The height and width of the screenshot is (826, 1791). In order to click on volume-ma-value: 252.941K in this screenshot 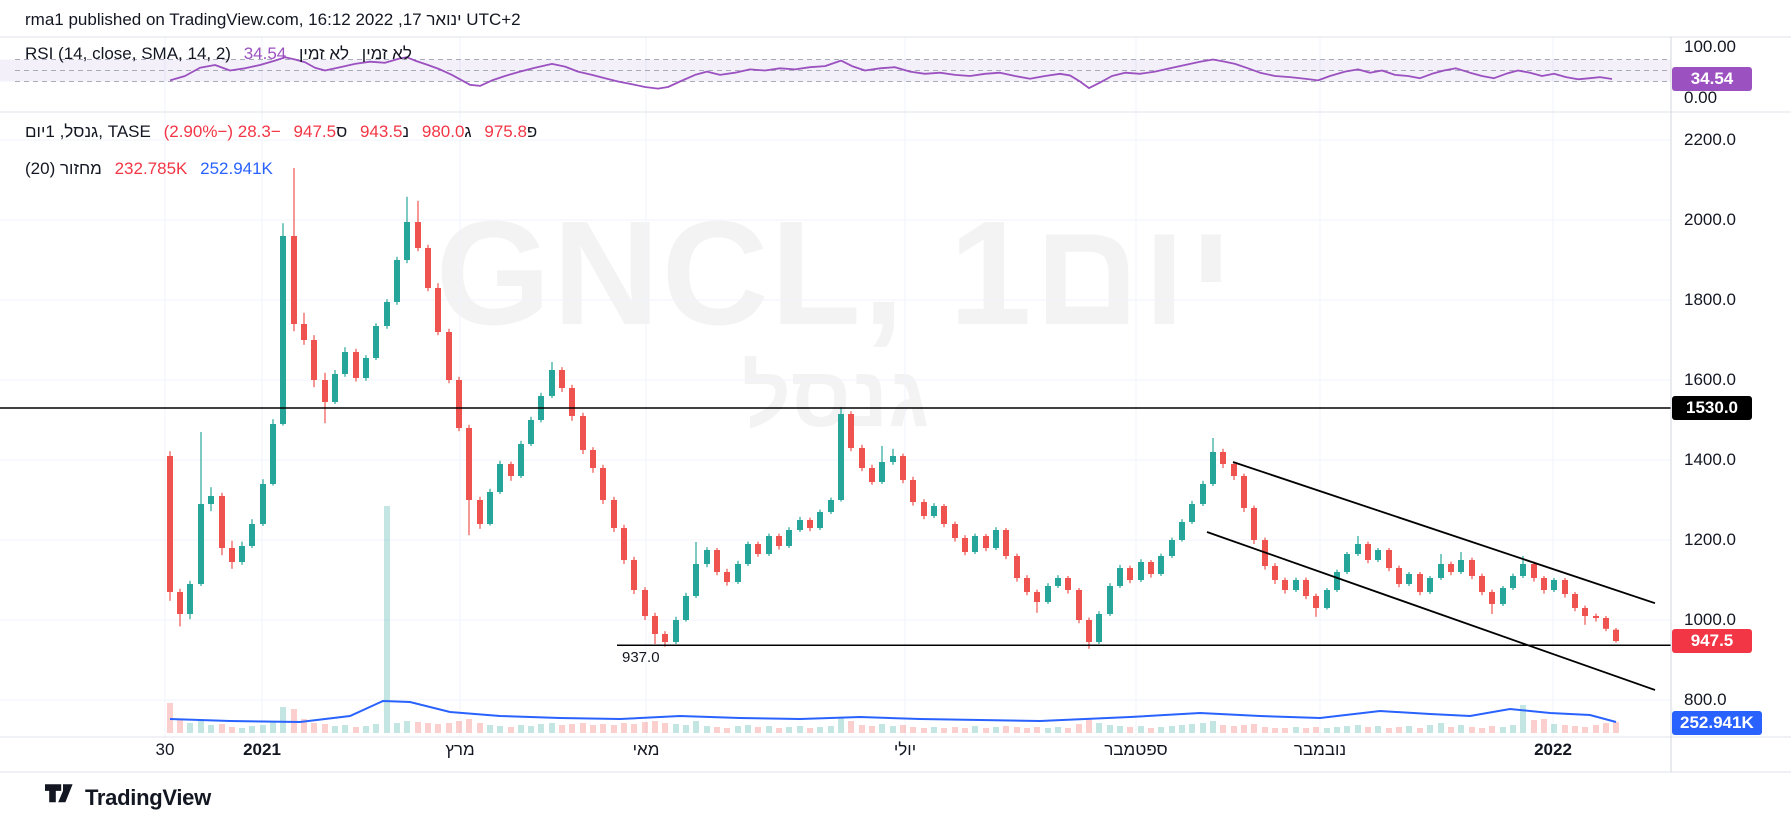, I will do `click(236, 168)`.